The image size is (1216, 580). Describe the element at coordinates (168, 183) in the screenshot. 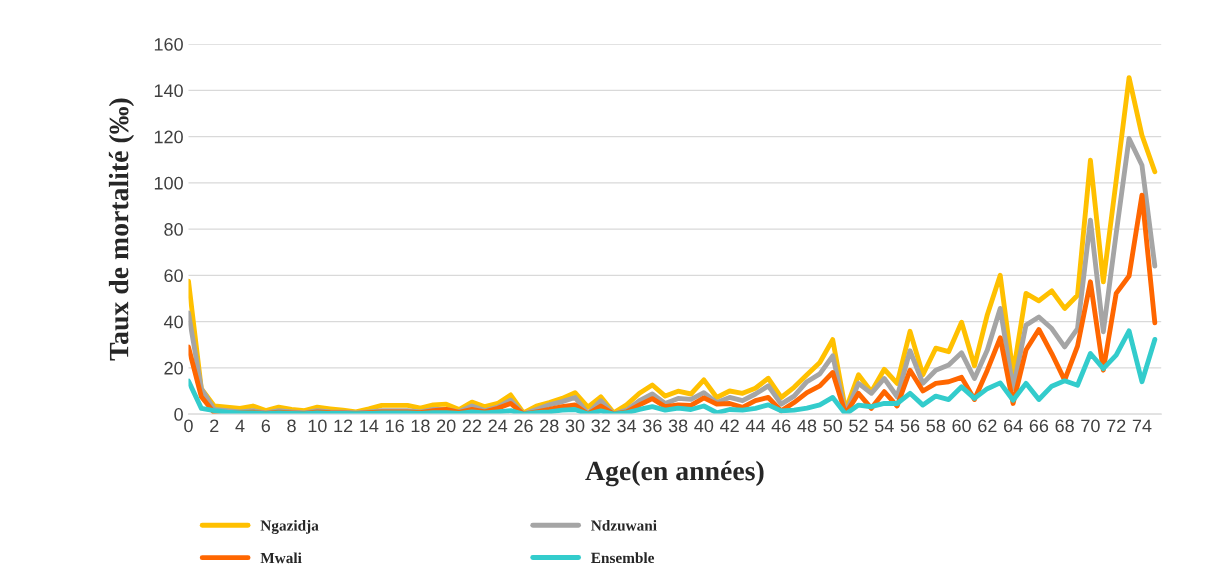

I see `y-tick-label: 100` at that location.